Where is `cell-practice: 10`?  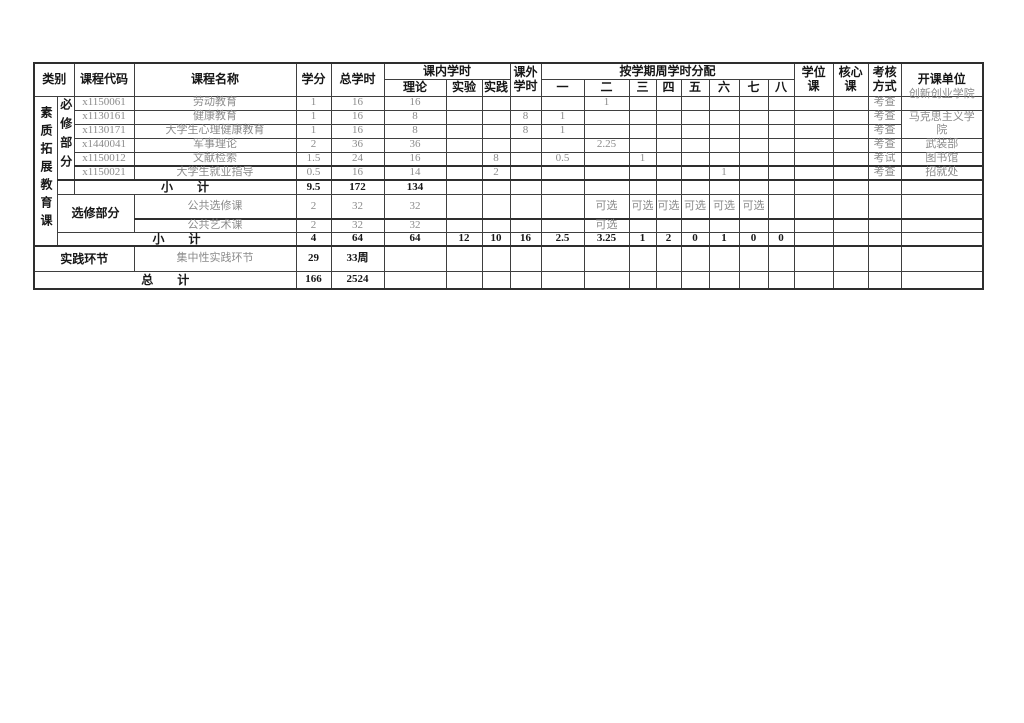 cell-practice: 10 is located at coordinates (496, 239).